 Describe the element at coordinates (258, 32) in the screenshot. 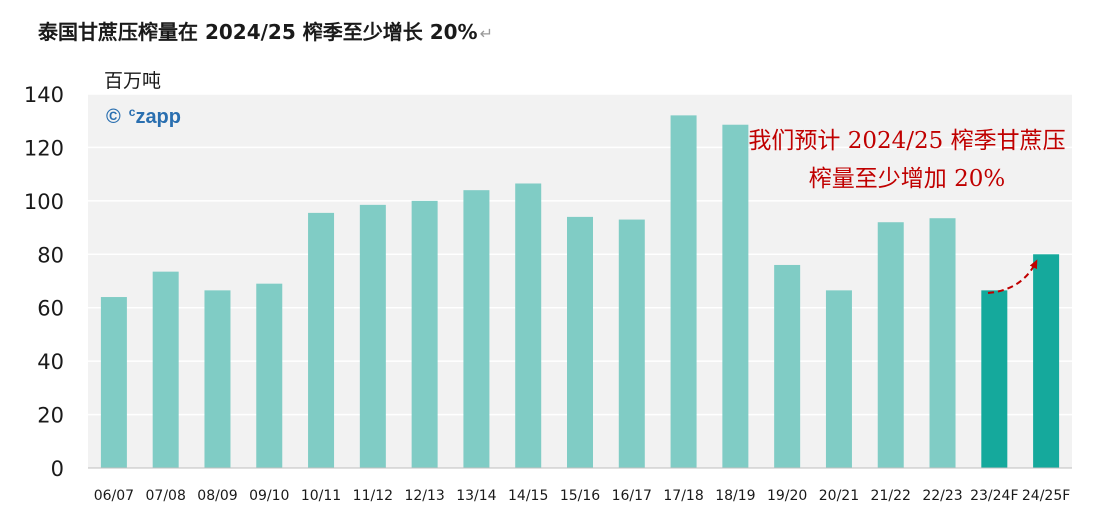

I see `chart-title-text: 泰国甘蔗压榨量在 2024/25 榨季至少增长 20%` at that location.